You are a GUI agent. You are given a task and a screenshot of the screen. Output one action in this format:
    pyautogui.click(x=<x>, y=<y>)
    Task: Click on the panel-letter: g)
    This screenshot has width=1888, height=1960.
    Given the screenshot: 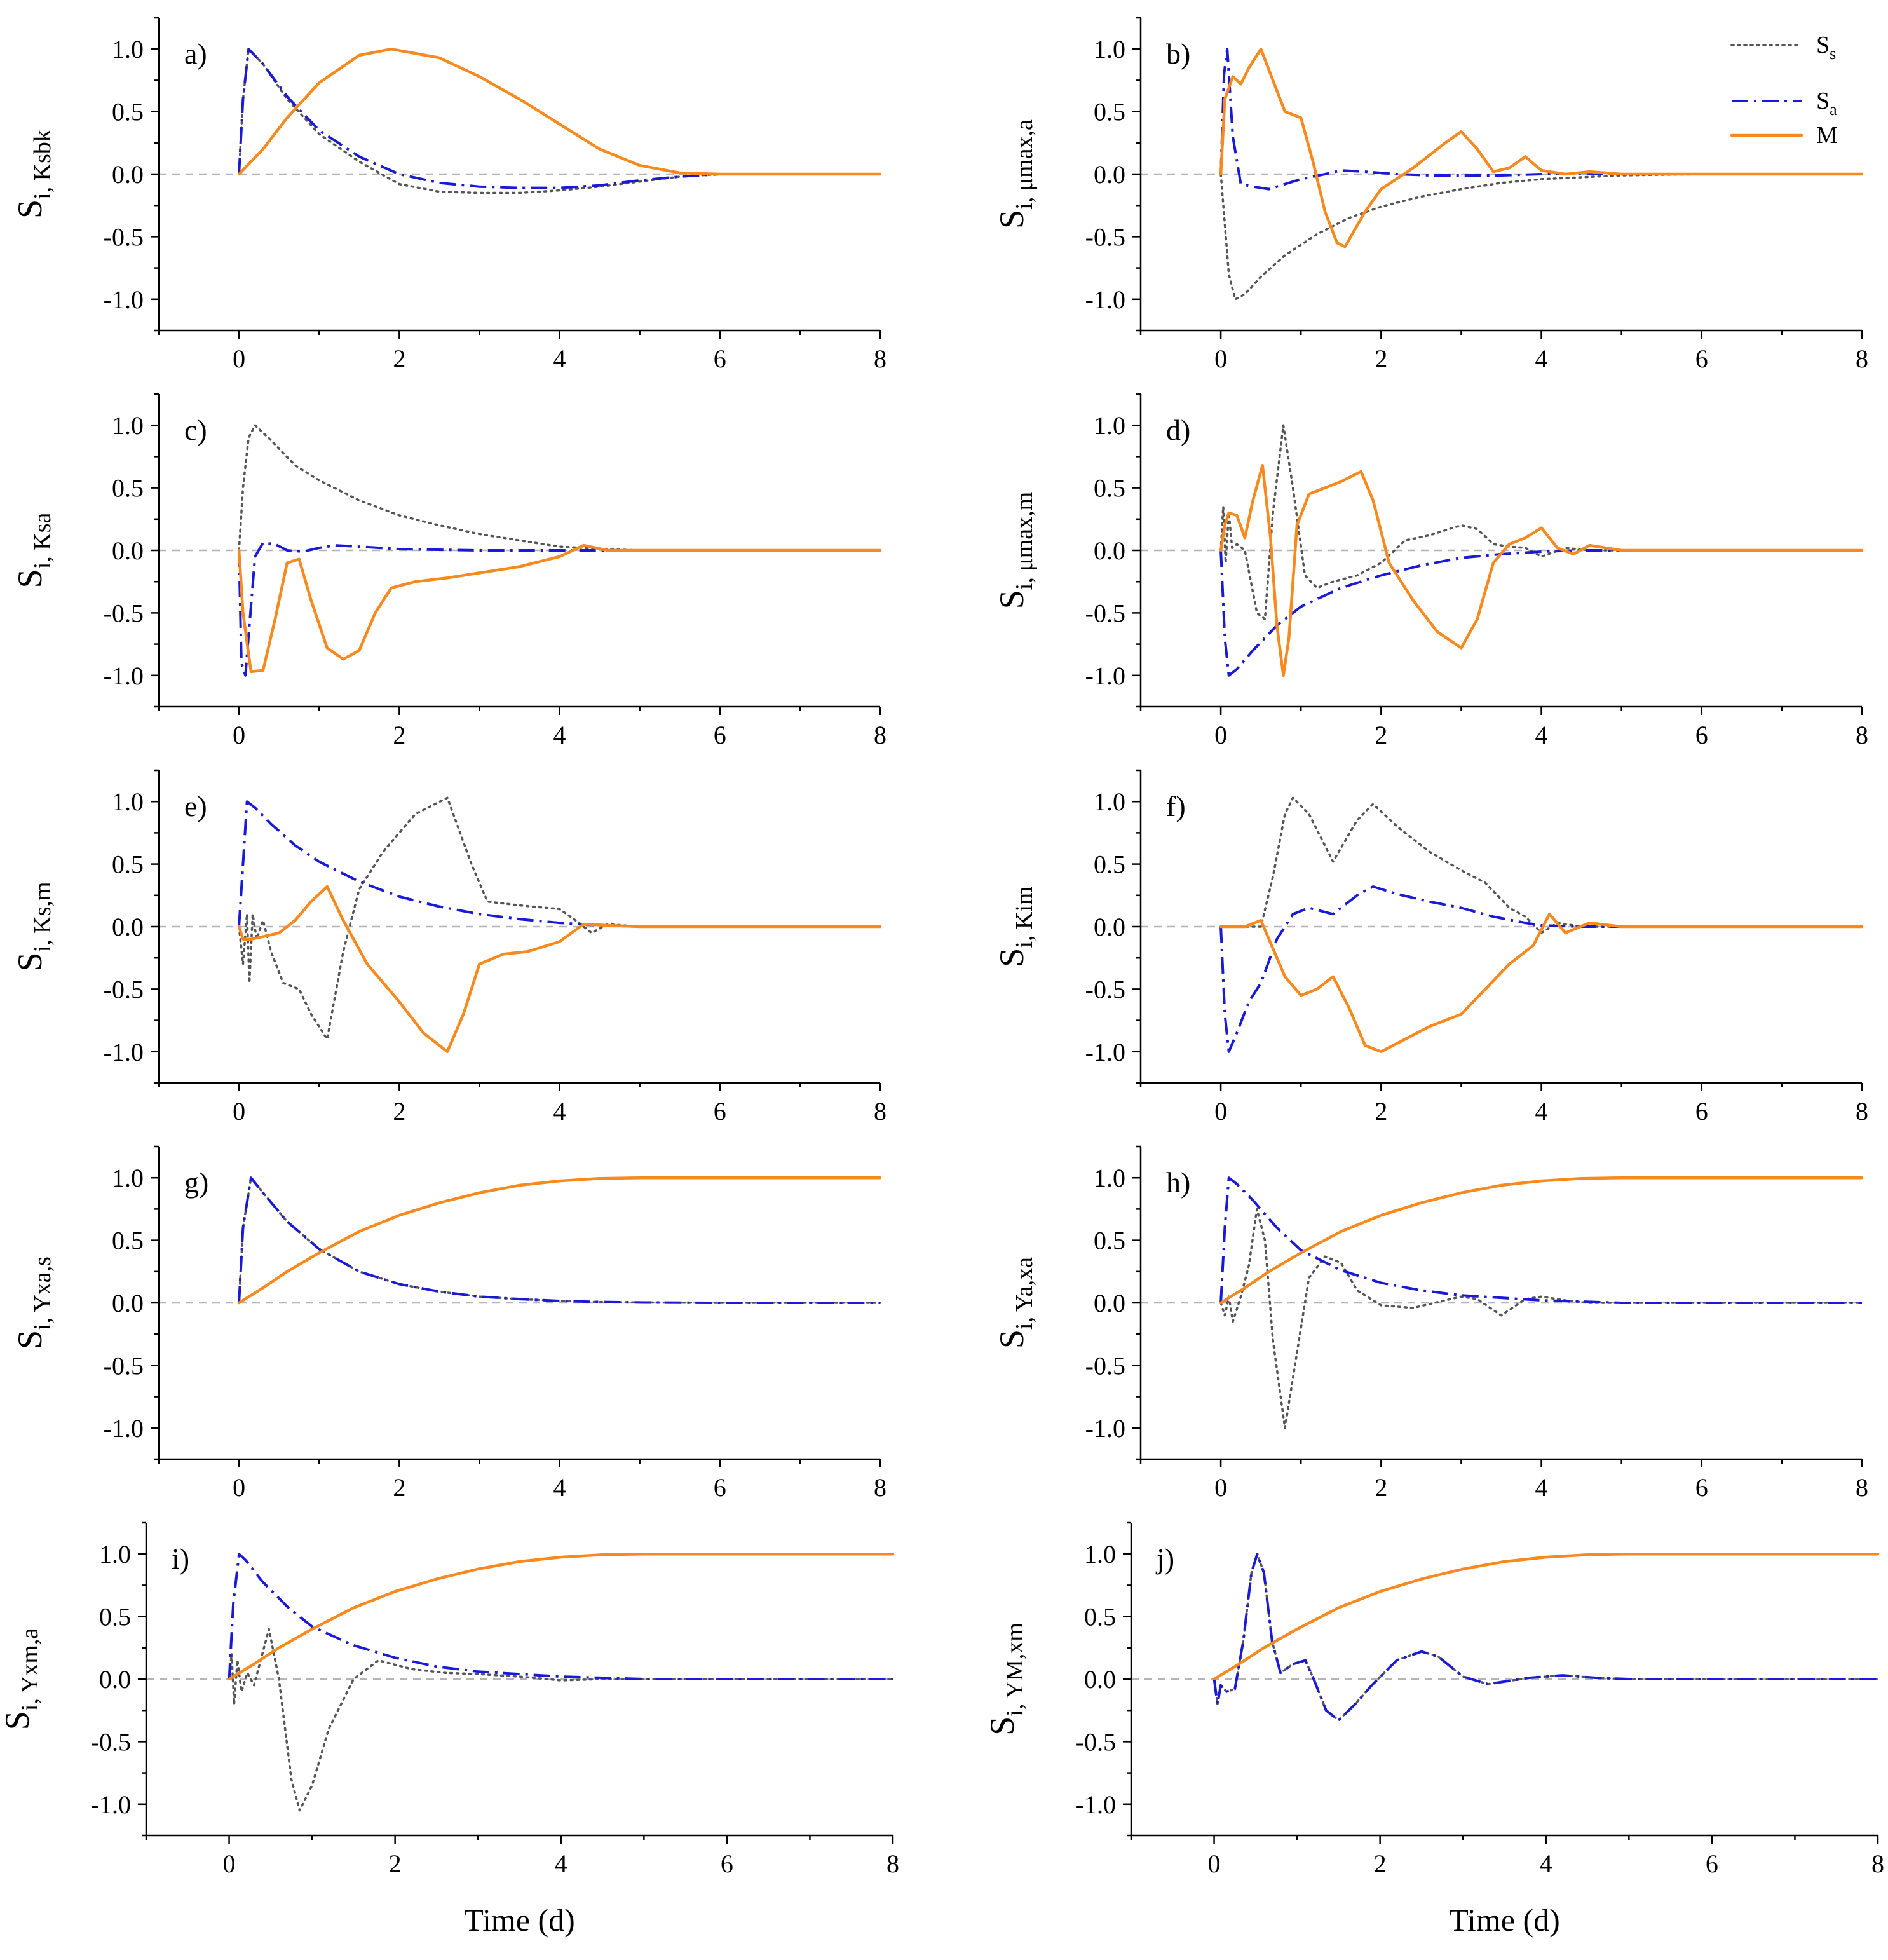 What is the action you would take?
    pyautogui.click(x=196, y=1182)
    